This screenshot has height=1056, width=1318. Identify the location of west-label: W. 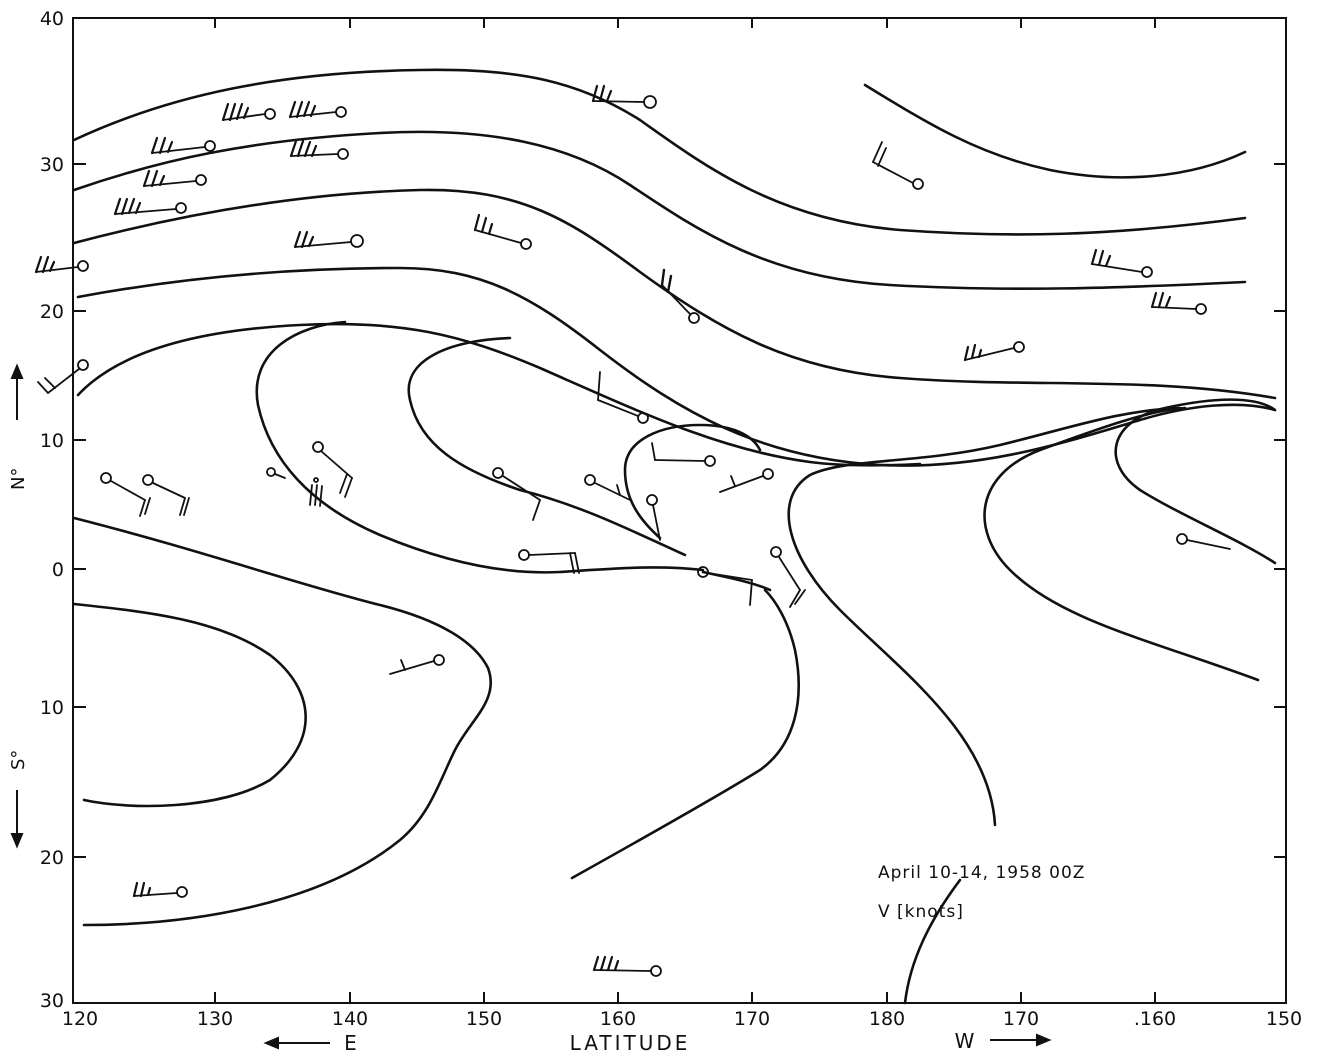
(966, 1041).